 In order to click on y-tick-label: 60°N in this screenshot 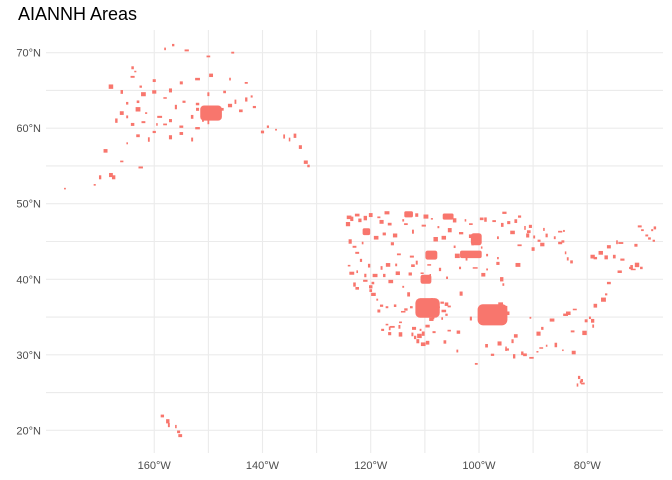, I will do `click(28, 129)`.